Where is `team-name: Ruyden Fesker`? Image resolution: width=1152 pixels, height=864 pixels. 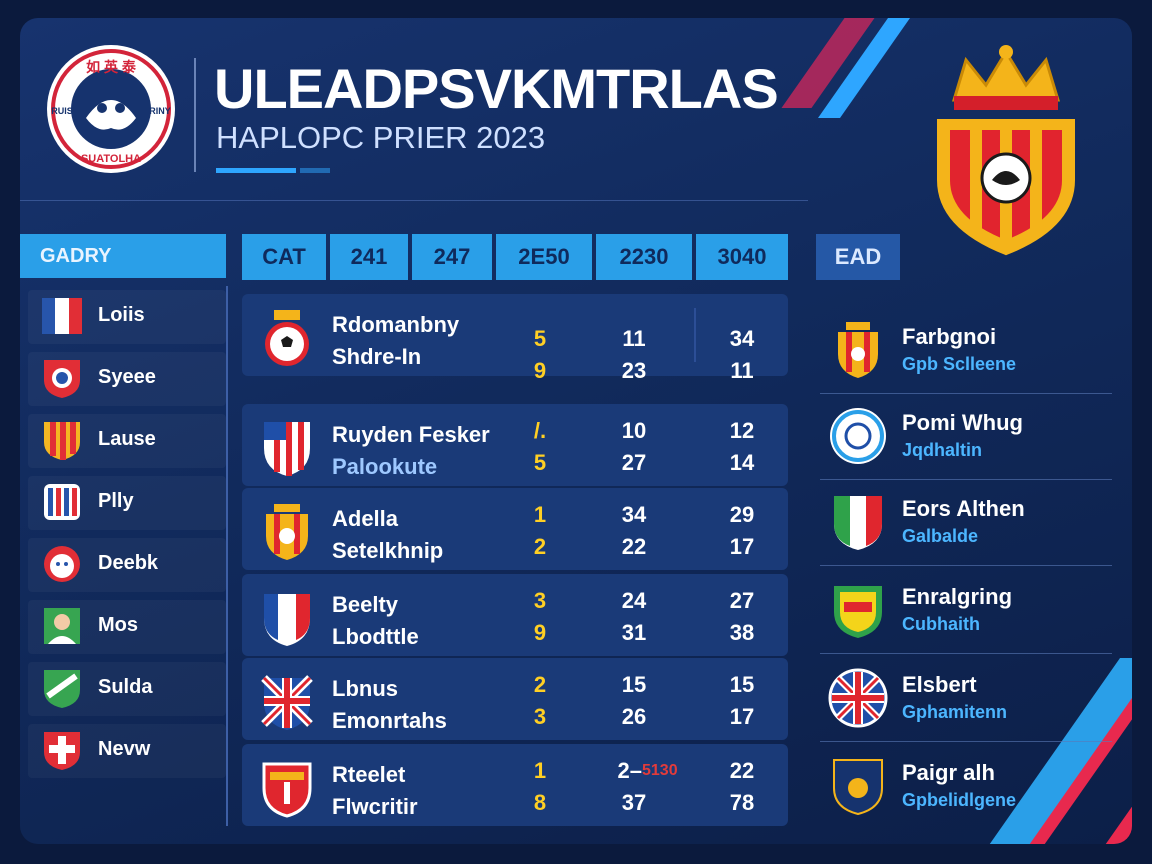
team-name: Ruyden Fesker is located at coordinates (411, 434).